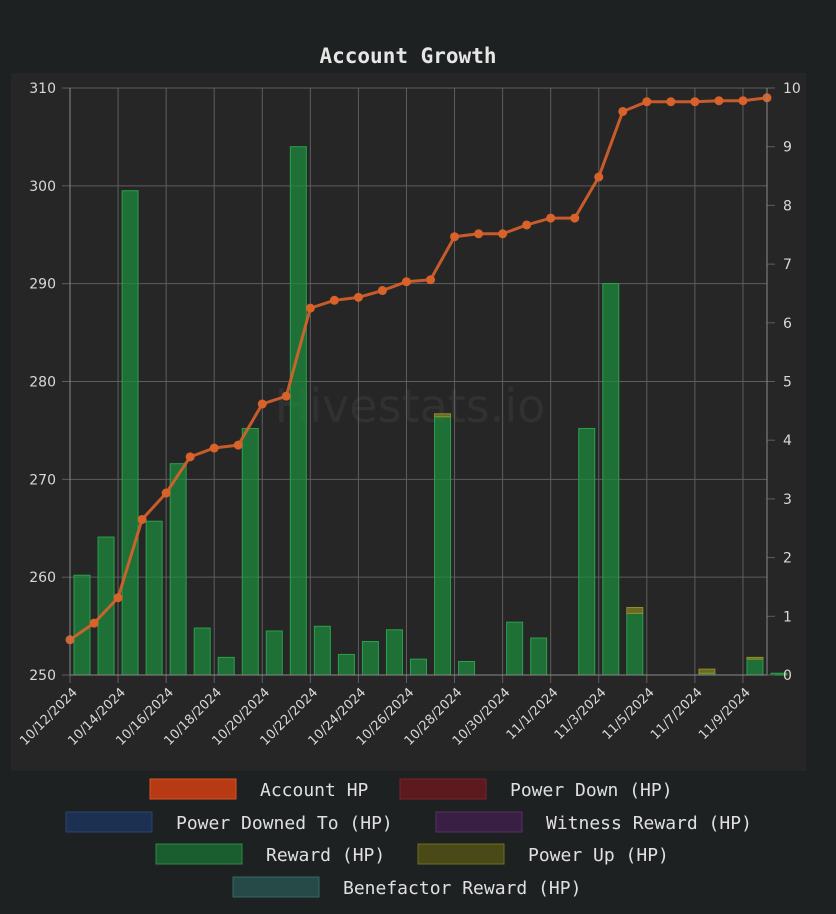  Describe the element at coordinates (787, 383) in the screenshot. I see `y-right-tick-label: 5` at that location.